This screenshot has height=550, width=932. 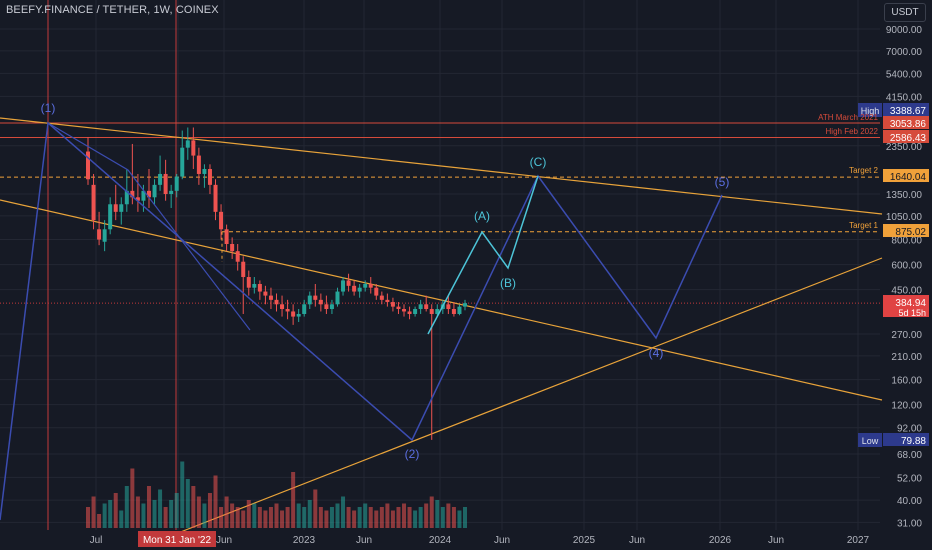 I want to click on x-cursor-label: Mon 31 Jan '22, so click(x=177, y=540).